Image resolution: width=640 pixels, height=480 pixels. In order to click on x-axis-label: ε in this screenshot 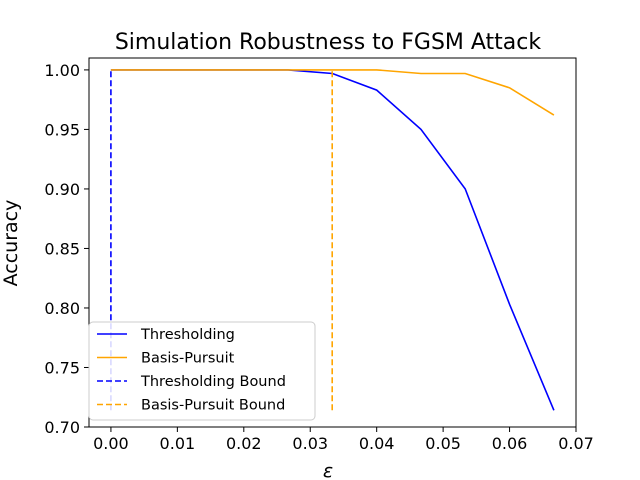, I will do `click(328, 470)`.